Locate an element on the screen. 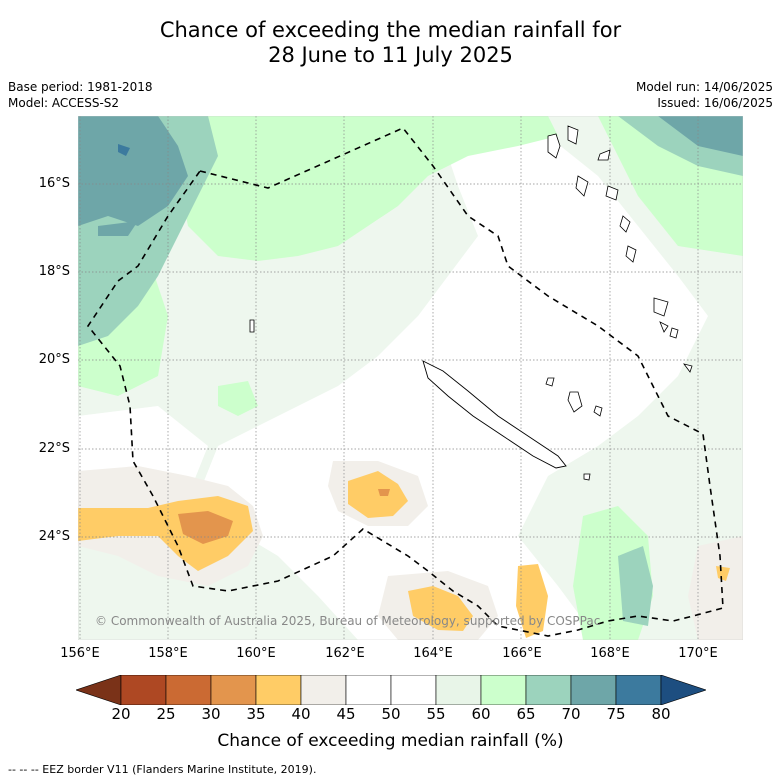  region-green-north is located at coordinates (368, 188).